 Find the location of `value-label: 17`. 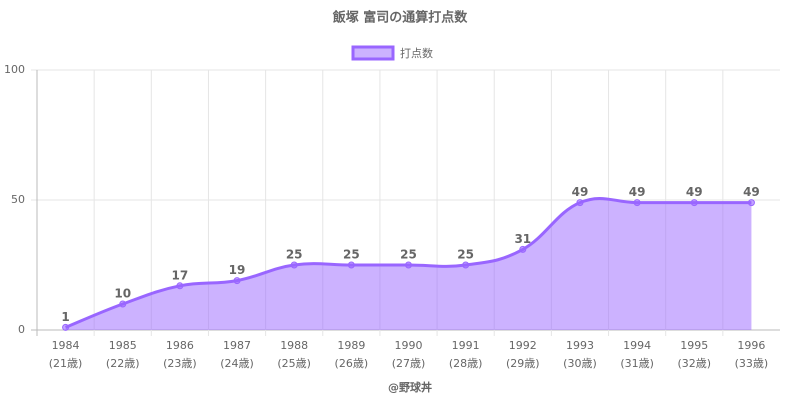

value-label: 17 is located at coordinates (180, 275).